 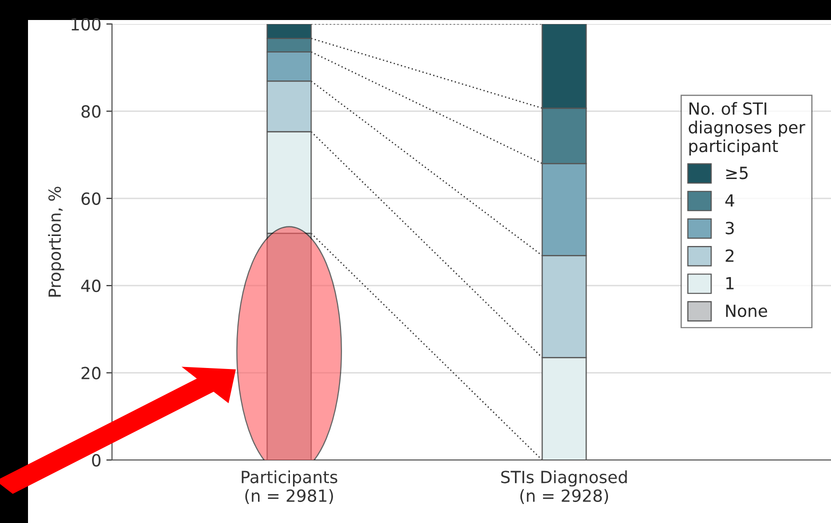 What do you see at coordinates (747, 129) in the screenshot?
I see `legend-title: No. of STI diagnoses per participant` at bounding box center [747, 129].